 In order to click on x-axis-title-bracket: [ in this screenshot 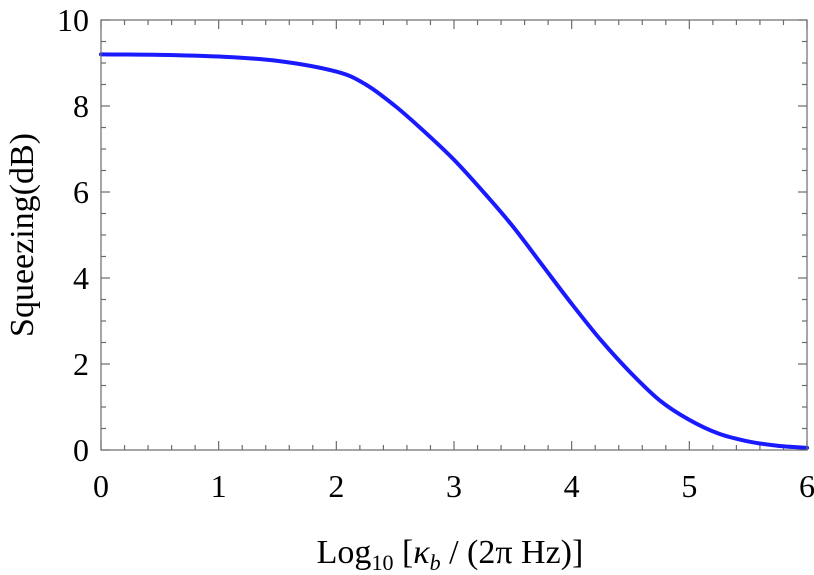, I will do `click(403, 552)`.